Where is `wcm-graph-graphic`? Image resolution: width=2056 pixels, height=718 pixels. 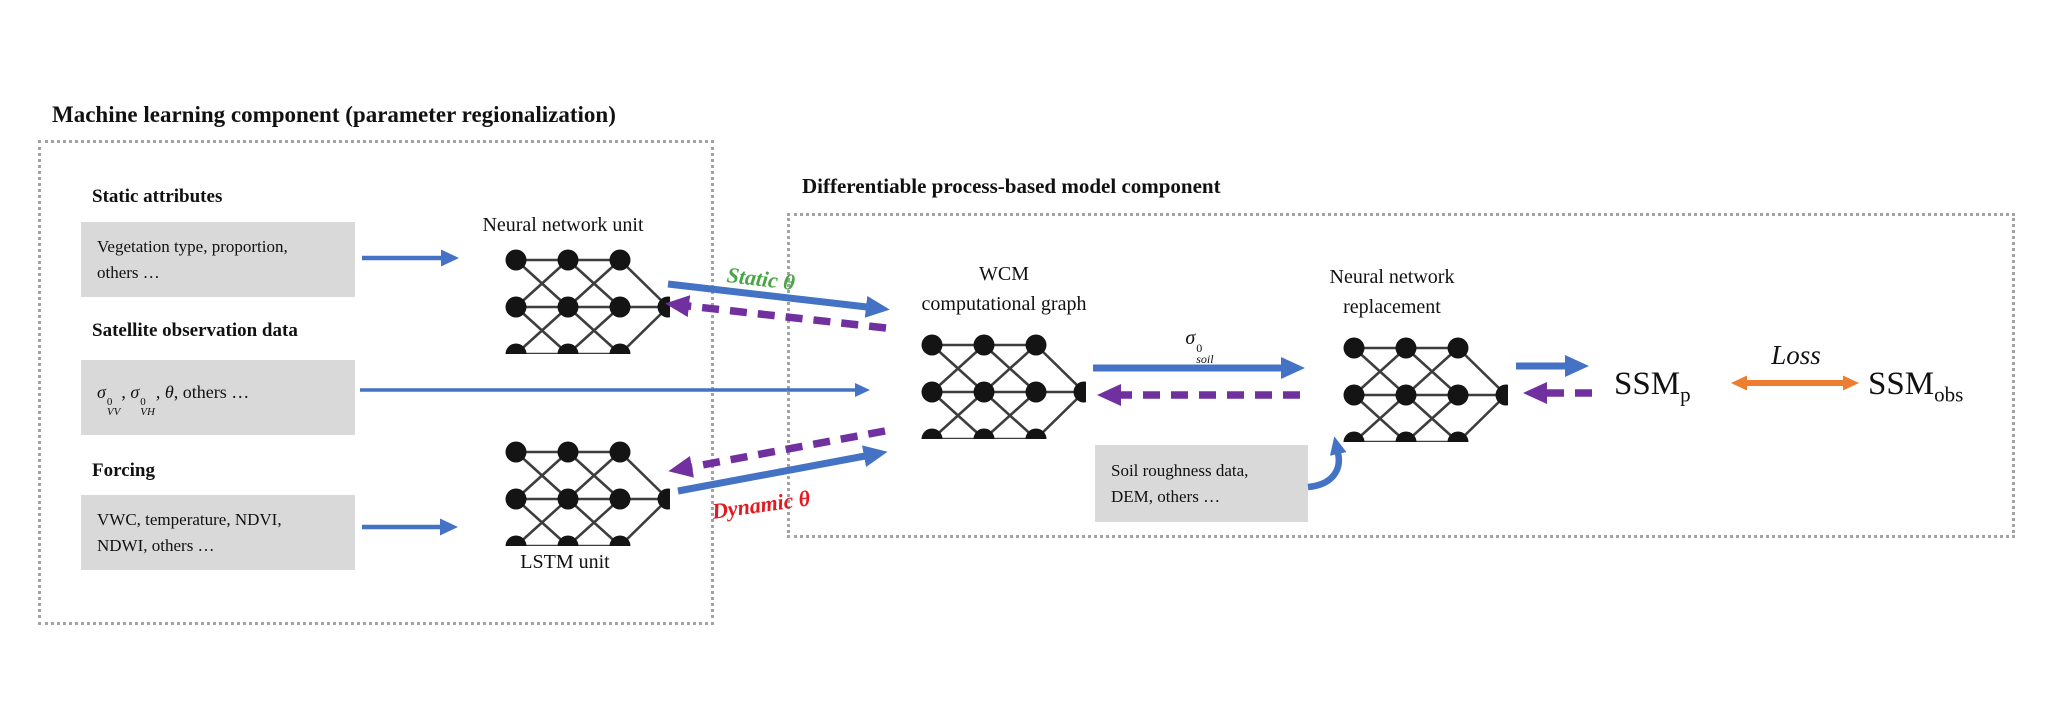
wcm-graph-graphic is located at coordinates (997, 380).